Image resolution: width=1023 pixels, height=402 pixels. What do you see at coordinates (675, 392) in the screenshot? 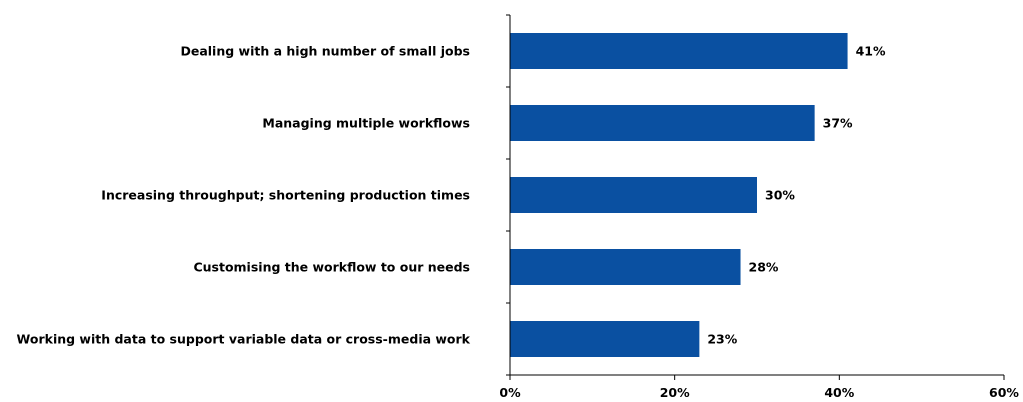
I see `x-tick-label: 20%` at bounding box center [675, 392].